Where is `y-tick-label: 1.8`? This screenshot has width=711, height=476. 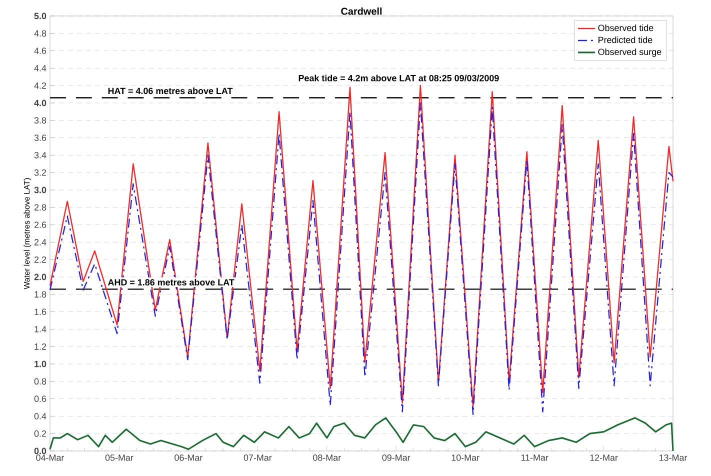 y-tick-label: 1.8 is located at coordinates (40, 294).